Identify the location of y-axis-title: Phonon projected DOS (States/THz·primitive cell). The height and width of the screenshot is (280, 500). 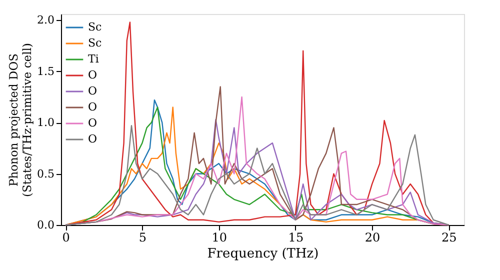
(20, 120).